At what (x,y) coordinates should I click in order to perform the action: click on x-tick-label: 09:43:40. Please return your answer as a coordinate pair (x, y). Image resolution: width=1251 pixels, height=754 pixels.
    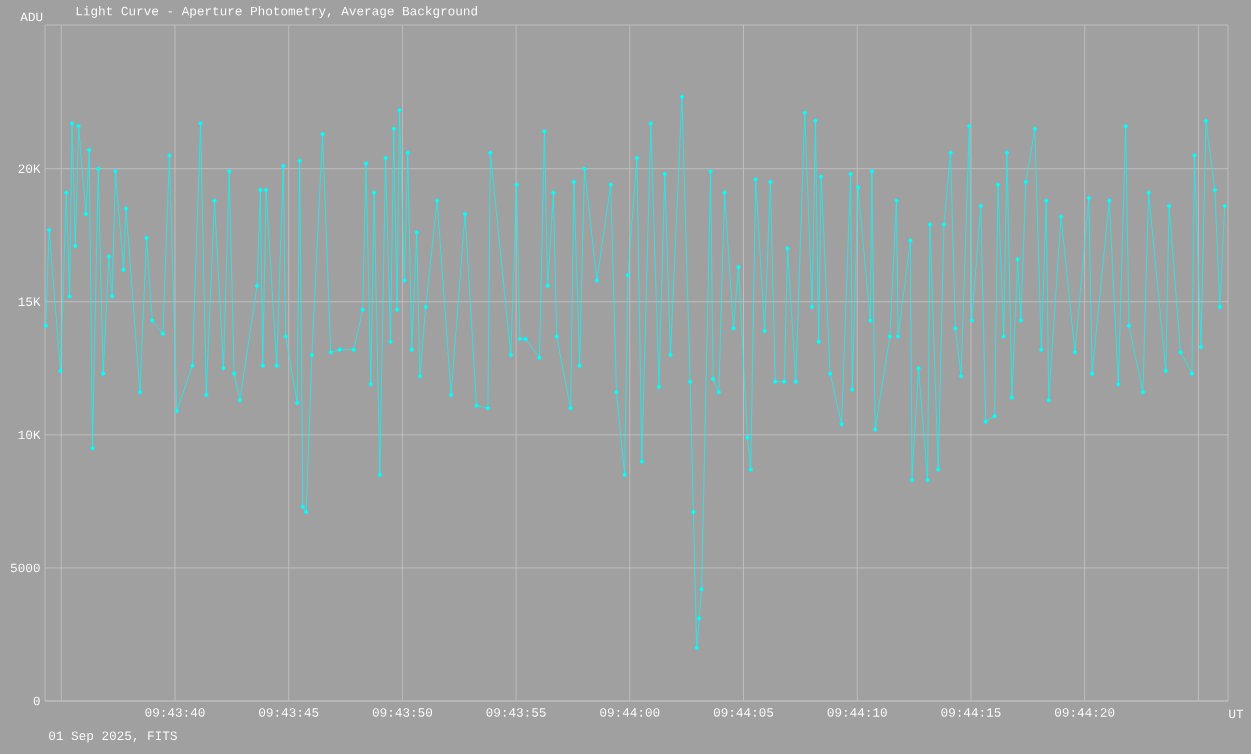
    Looking at the image, I should click on (175, 712).